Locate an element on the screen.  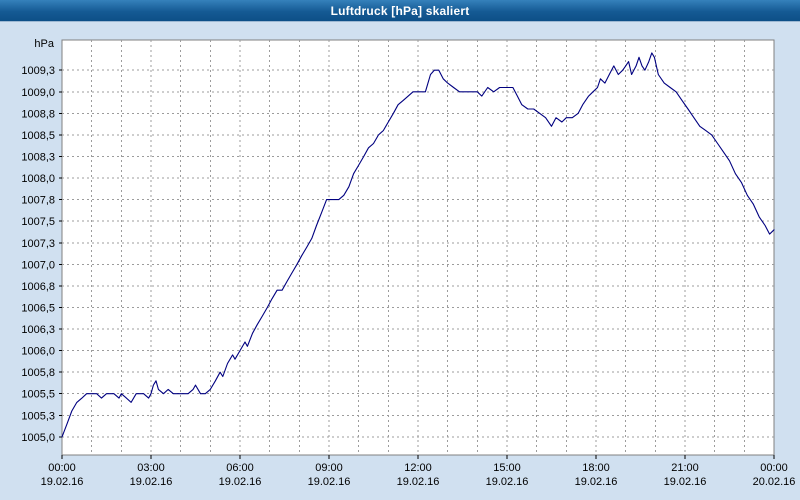
y-tick-label: 1005,5 is located at coordinates (38, 395).